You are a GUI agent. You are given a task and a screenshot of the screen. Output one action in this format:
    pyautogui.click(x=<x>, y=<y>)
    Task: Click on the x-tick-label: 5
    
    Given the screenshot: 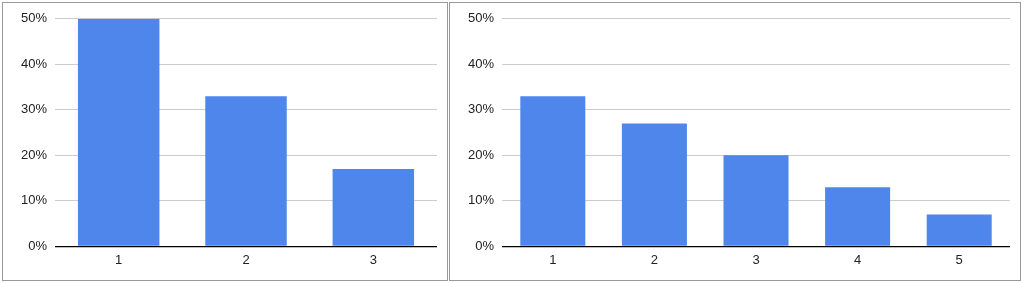 What is the action you would take?
    pyautogui.click(x=959, y=259)
    